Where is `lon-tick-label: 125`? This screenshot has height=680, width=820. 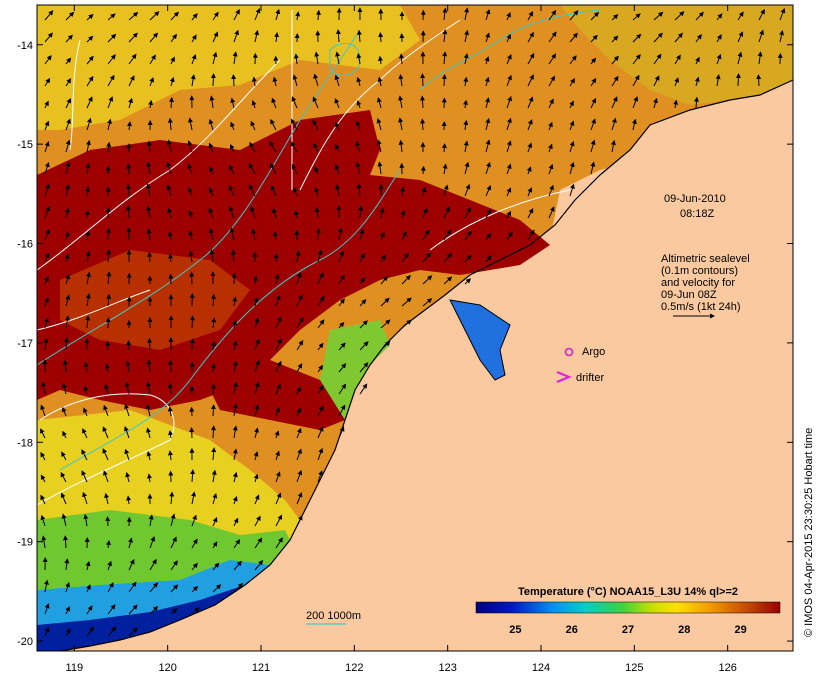
lon-tick-label: 125 is located at coordinates (634, 668).